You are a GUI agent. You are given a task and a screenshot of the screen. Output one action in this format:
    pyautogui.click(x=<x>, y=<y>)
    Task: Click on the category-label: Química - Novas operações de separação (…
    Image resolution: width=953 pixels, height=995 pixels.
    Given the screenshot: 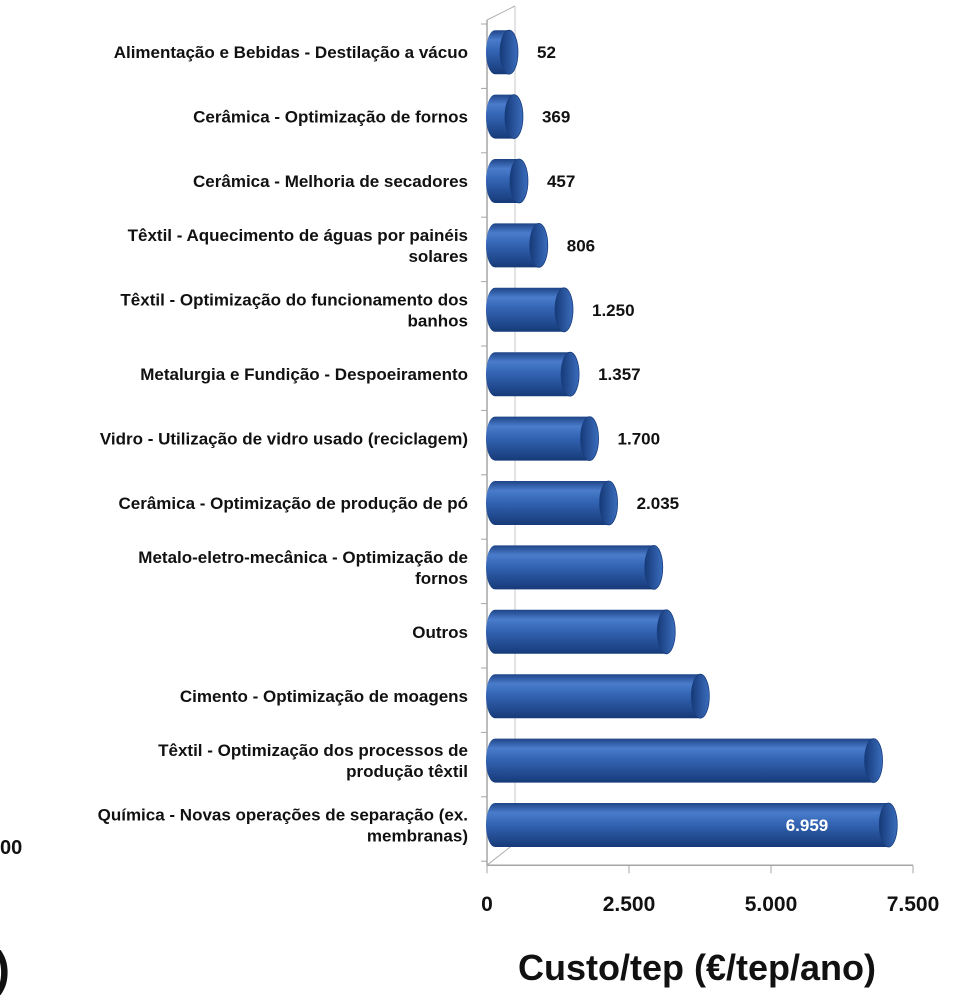 What is the action you would take?
    pyautogui.click(x=283, y=815)
    